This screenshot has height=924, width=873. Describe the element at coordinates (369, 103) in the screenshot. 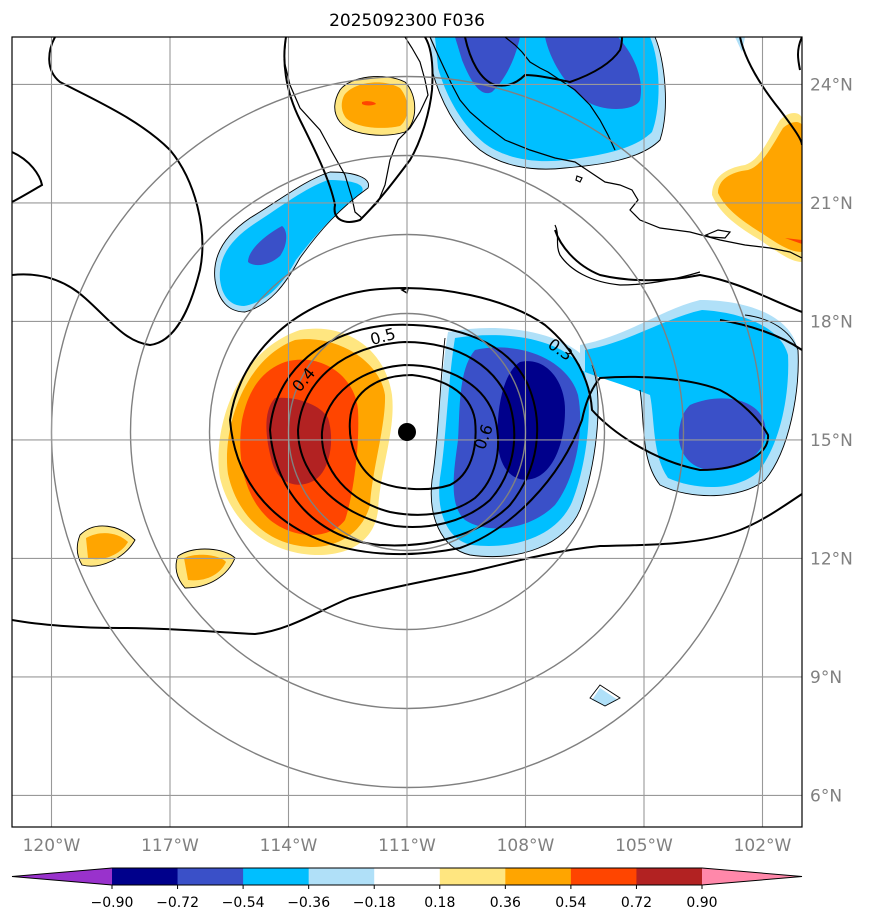

I see `shade-north-positive-0.54` at that location.